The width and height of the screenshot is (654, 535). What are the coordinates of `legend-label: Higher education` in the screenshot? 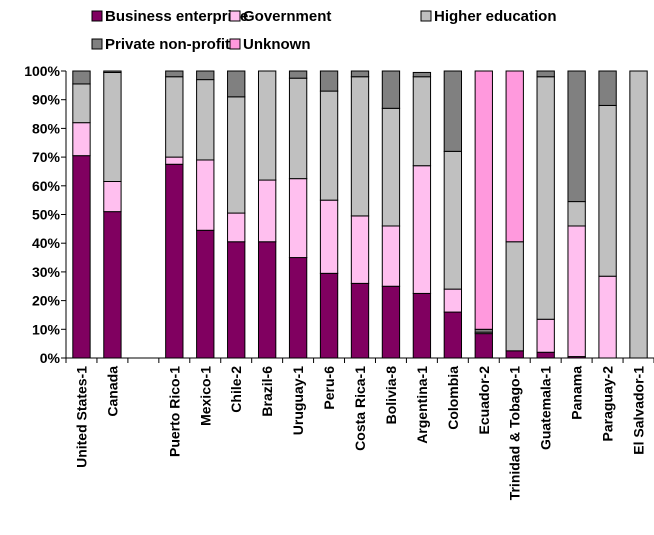 It's located at (495, 16).